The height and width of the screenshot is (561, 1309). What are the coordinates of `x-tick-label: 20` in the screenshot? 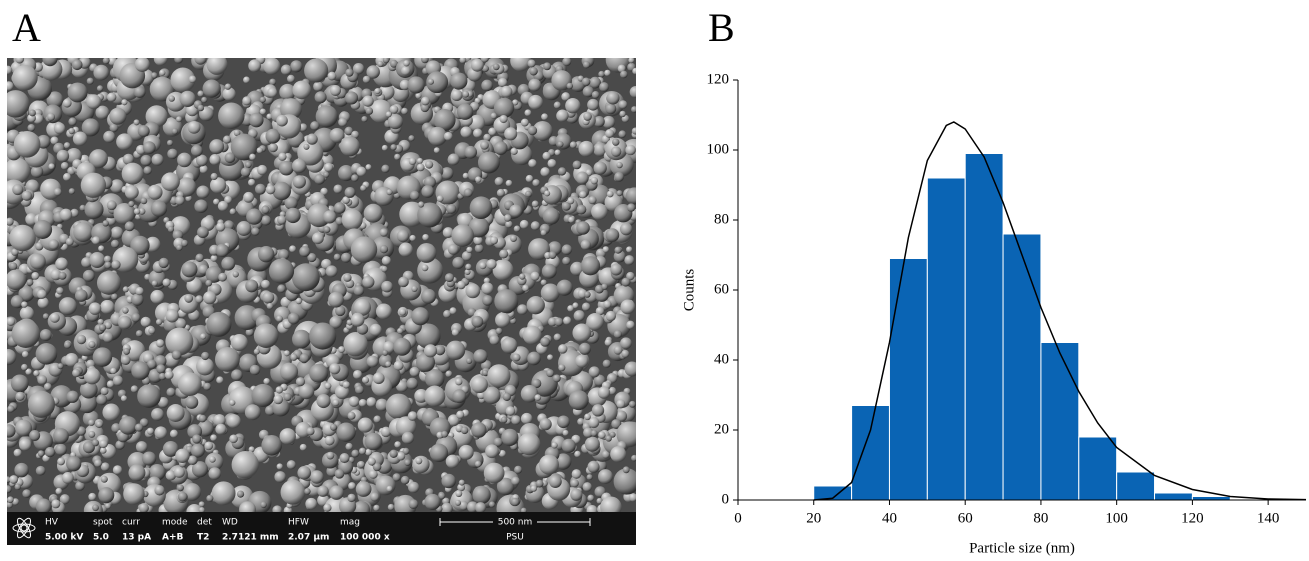 It's located at (813, 518).